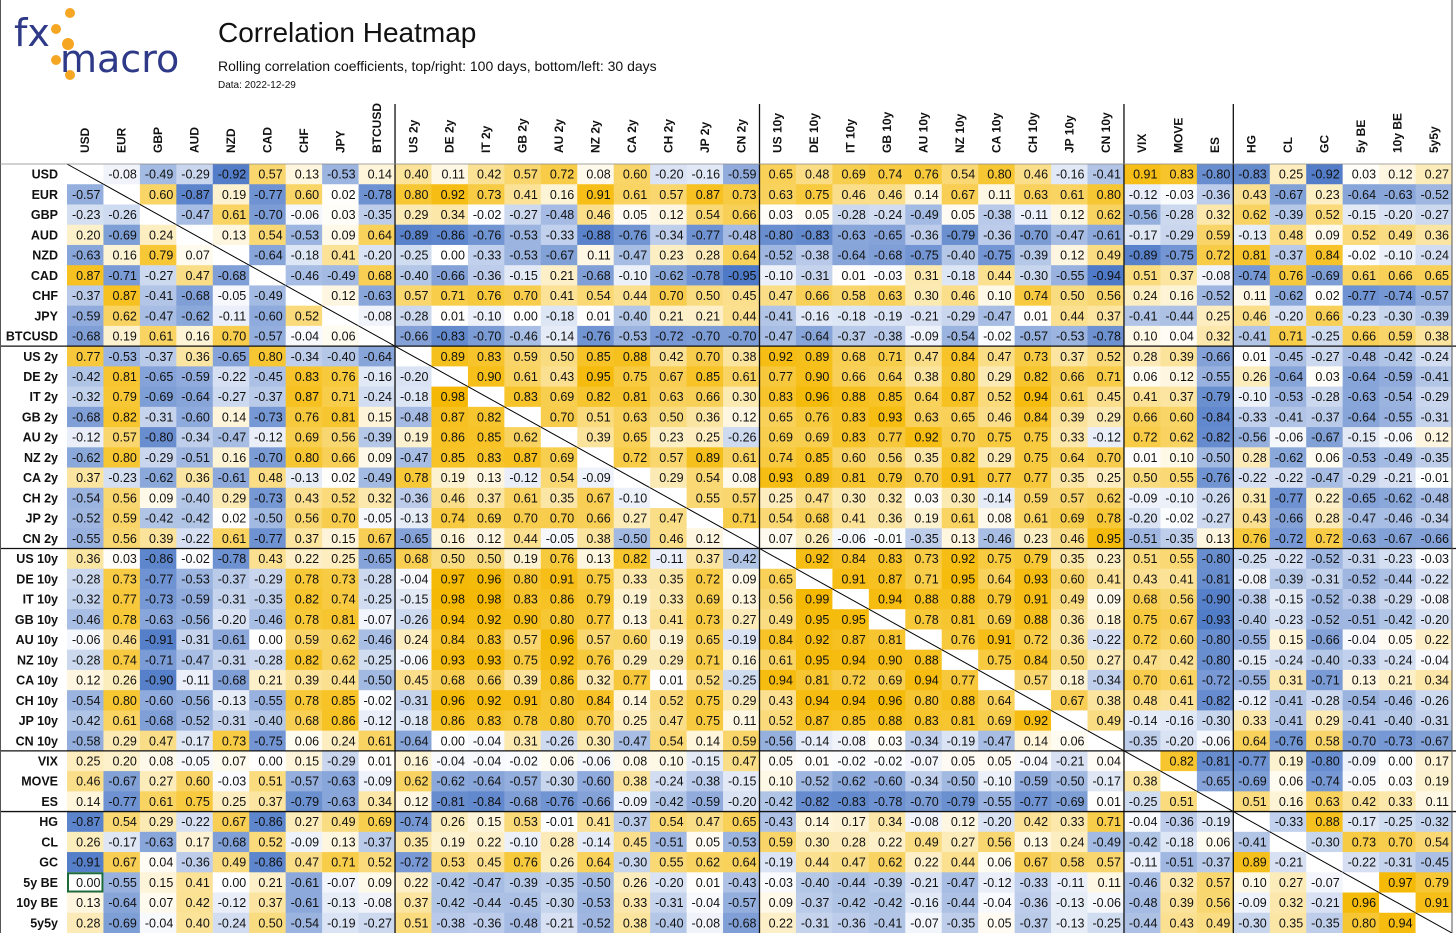 Image resolution: width=1456 pixels, height=933 pixels. What do you see at coordinates (1362, 782) in the screenshot?
I see `cell-value: -0.05` at bounding box center [1362, 782].